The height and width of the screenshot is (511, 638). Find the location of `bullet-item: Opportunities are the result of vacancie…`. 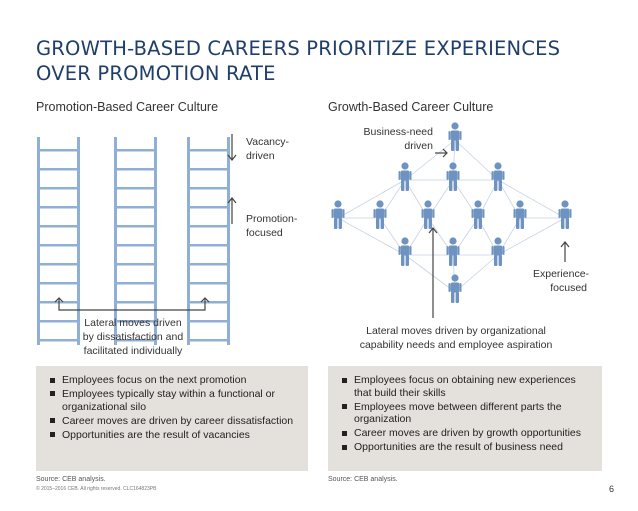

bullet-item: Opportunities are the result of vacancie… is located at coordinates (175, 435).